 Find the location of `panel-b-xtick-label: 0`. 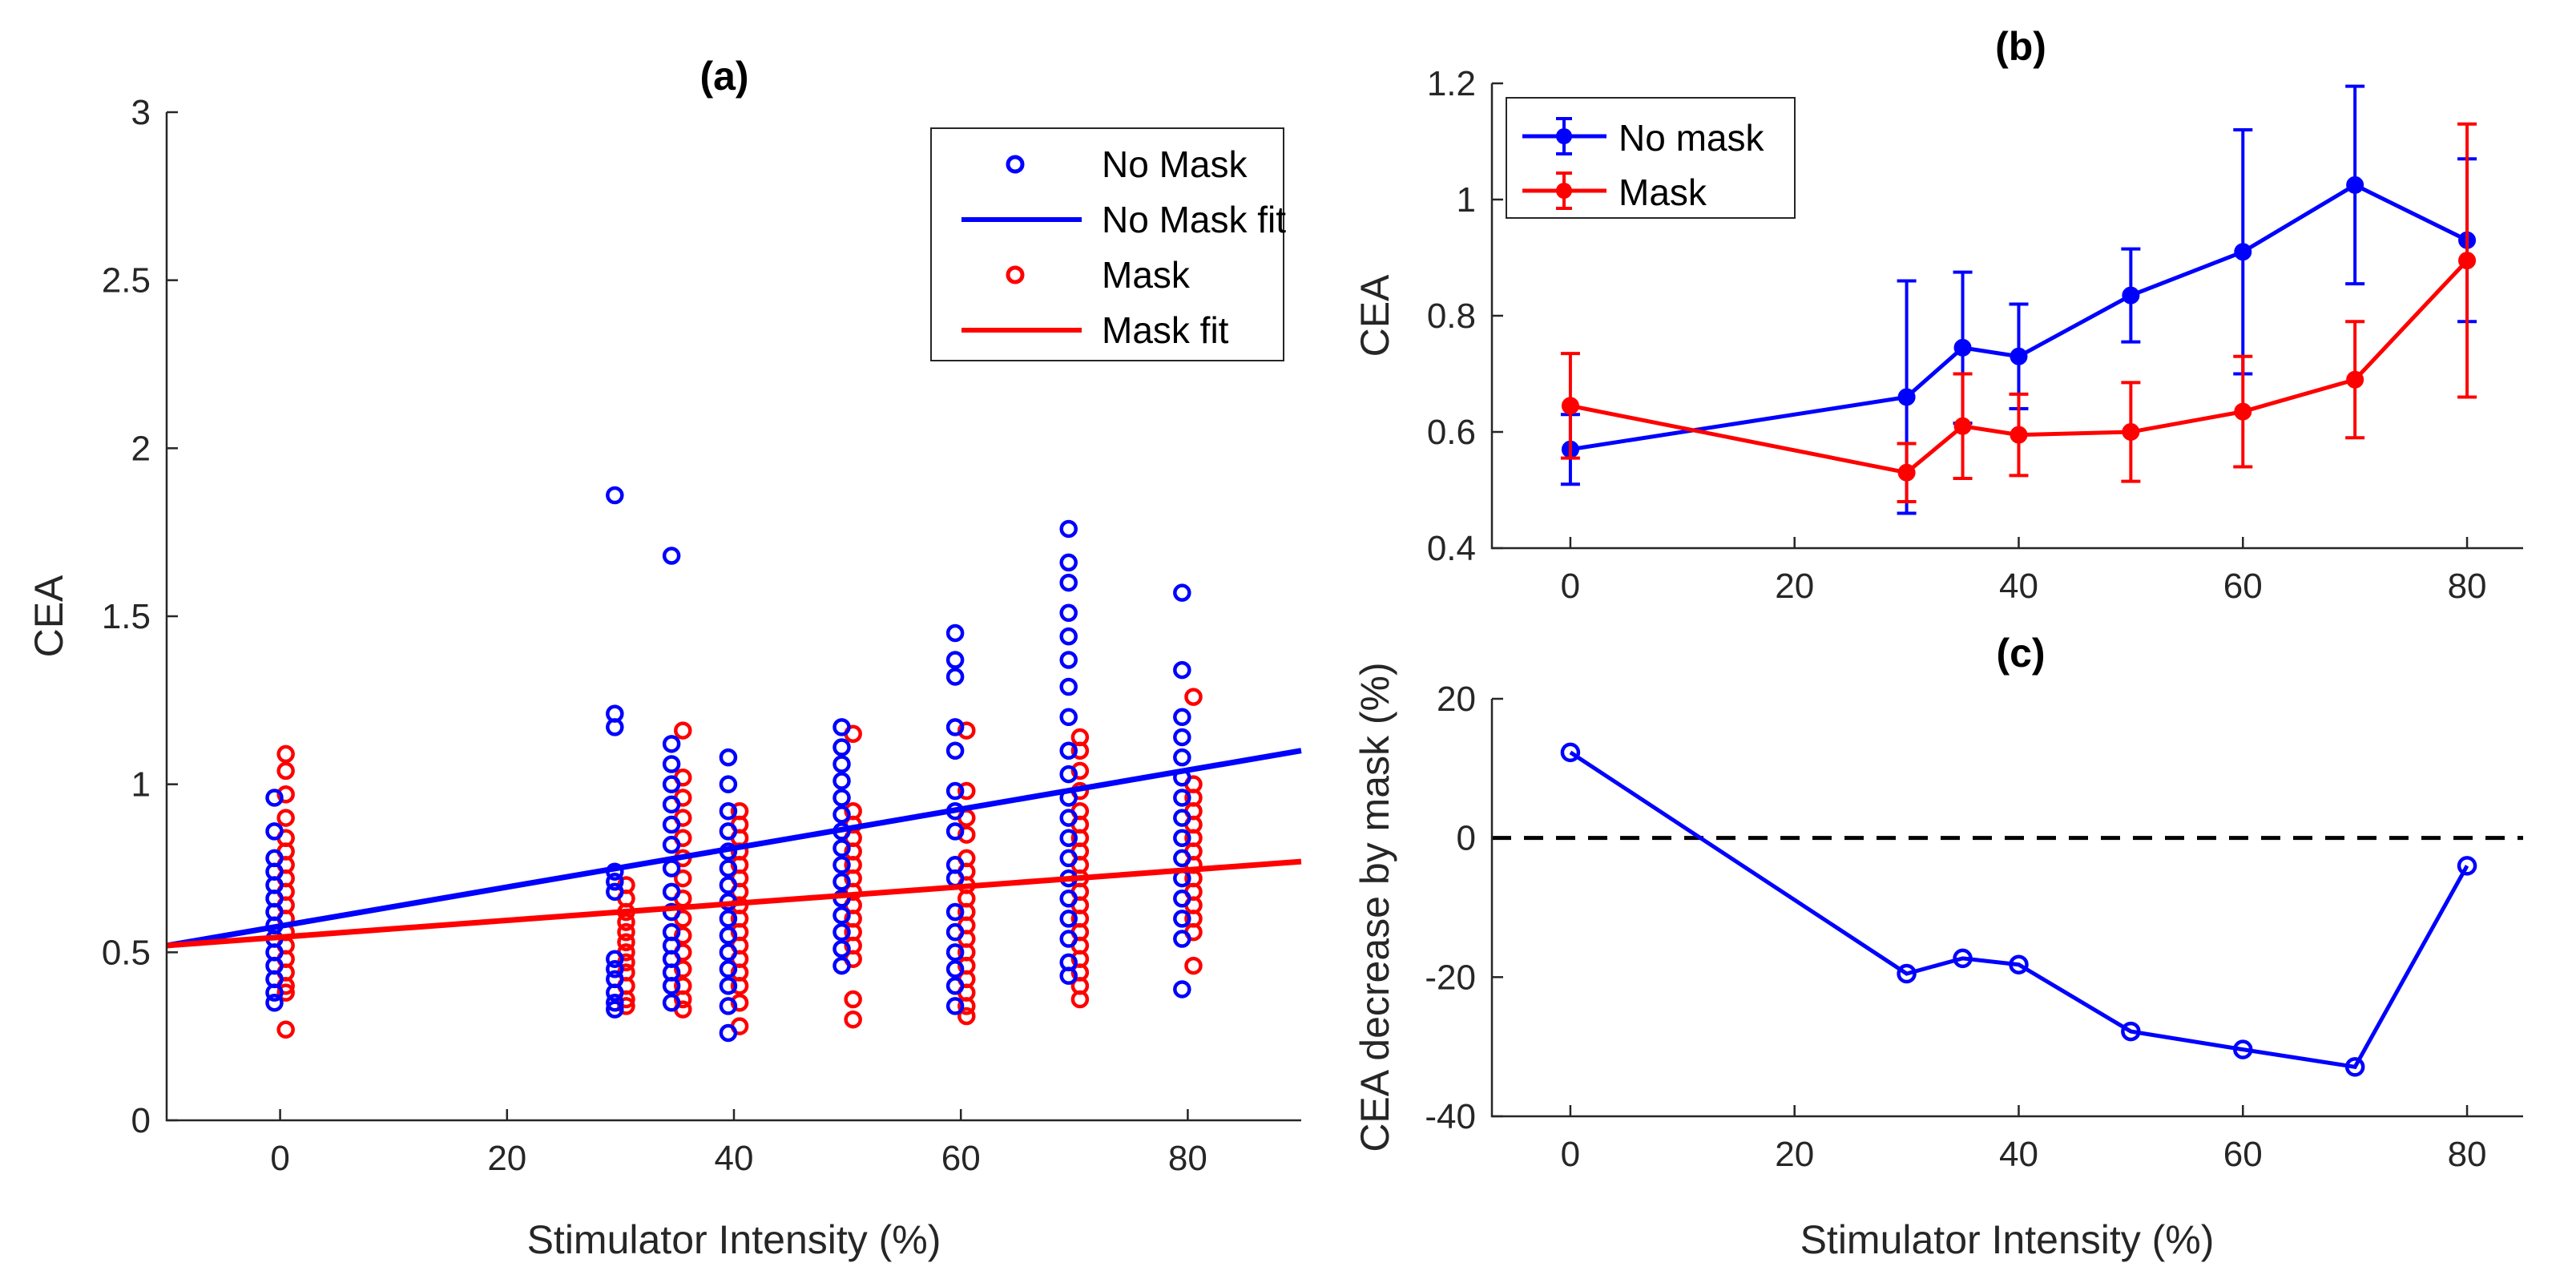

panel-b-xtick-label: 0 is located at coordinates (1570, 586).